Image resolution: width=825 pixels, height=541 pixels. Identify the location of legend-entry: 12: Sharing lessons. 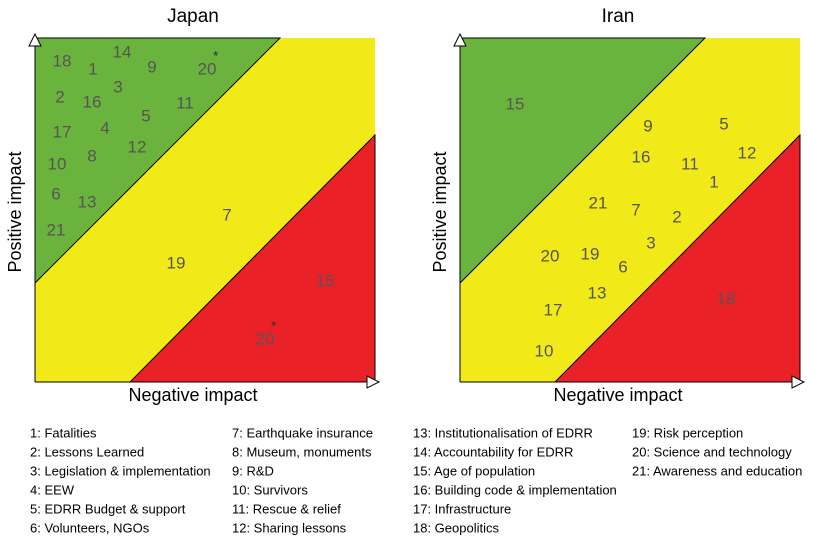
(289, 527).